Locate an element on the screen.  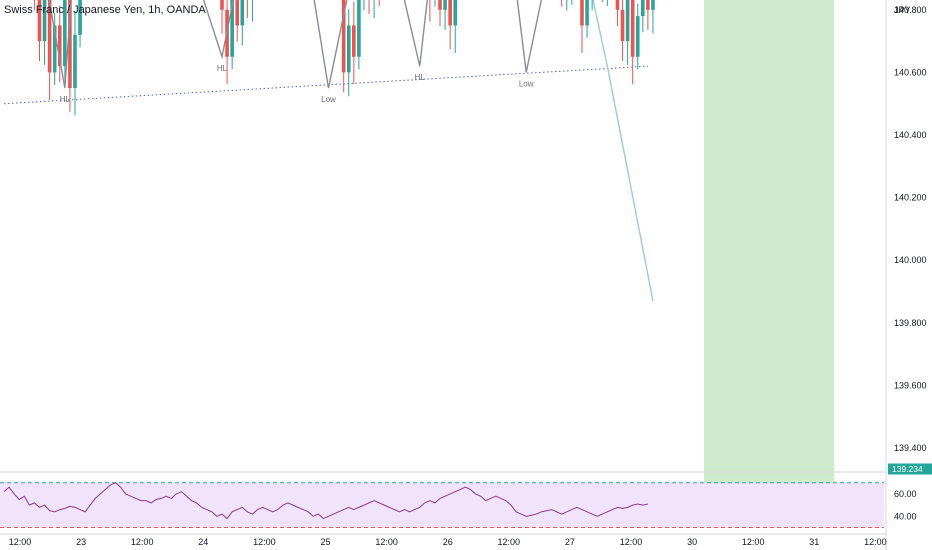
price-tick-label: 140.400 is located at coordinates (910, 135).